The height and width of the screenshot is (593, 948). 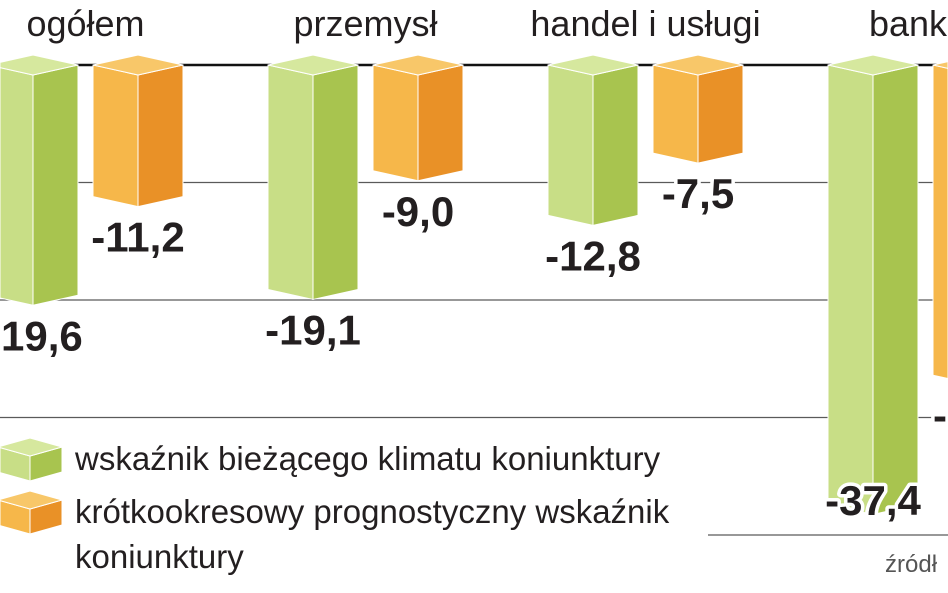 What do you see at coordinates (31, 486) in the screenshot?
I see `legend-swatches` at bounding box center [31, 486].